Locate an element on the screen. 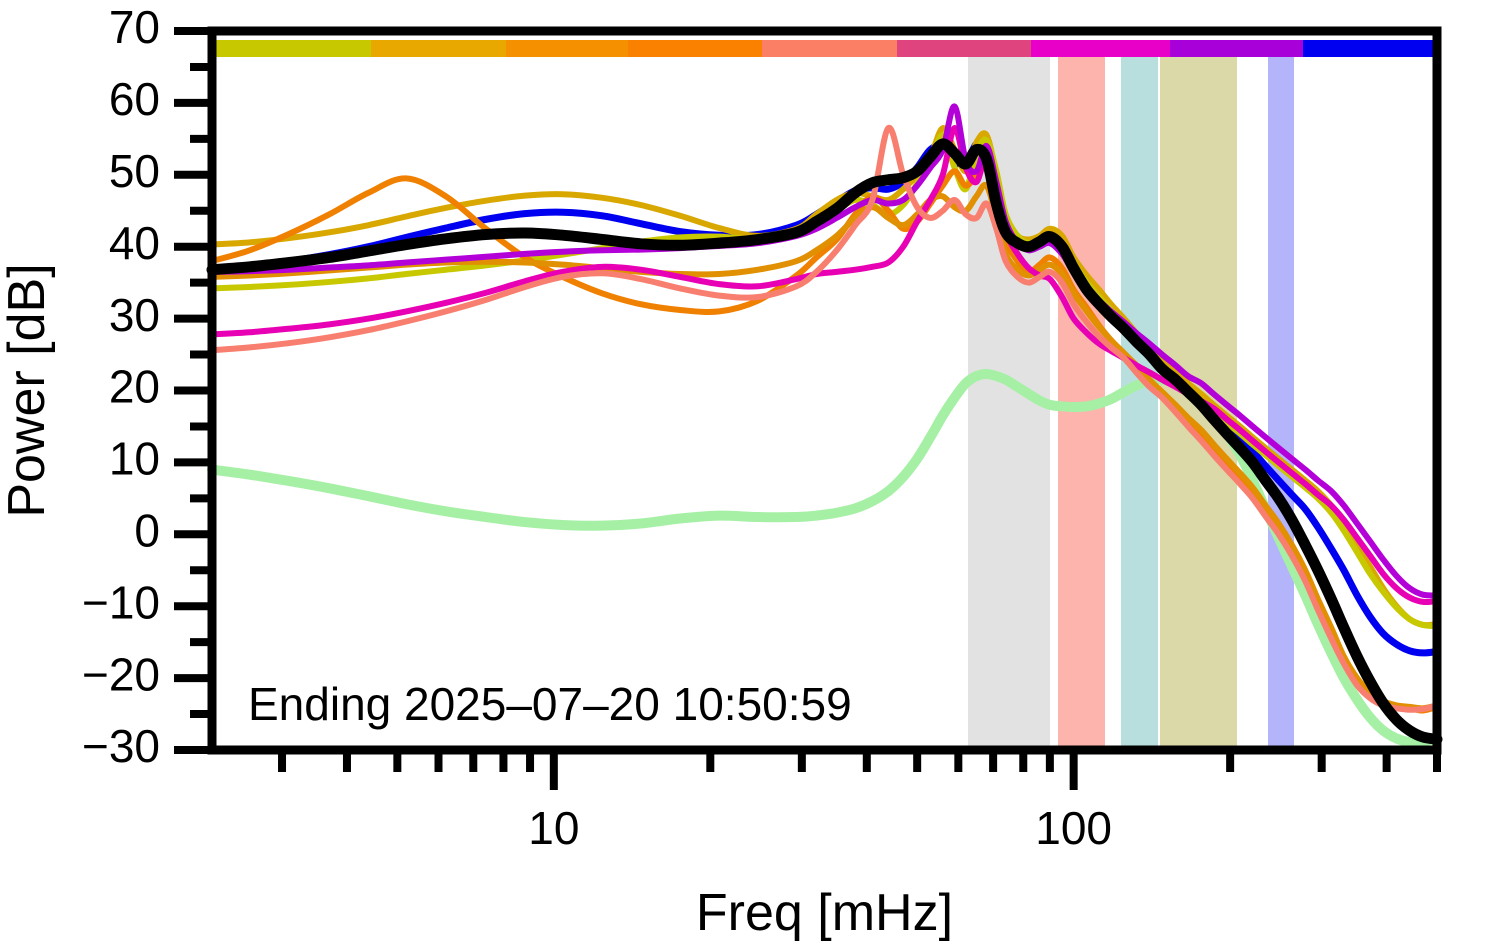 Image resolution: width=1494 pixels, height=952 pixels. y-tick-label: 10 is located at coordinates (134, 459).